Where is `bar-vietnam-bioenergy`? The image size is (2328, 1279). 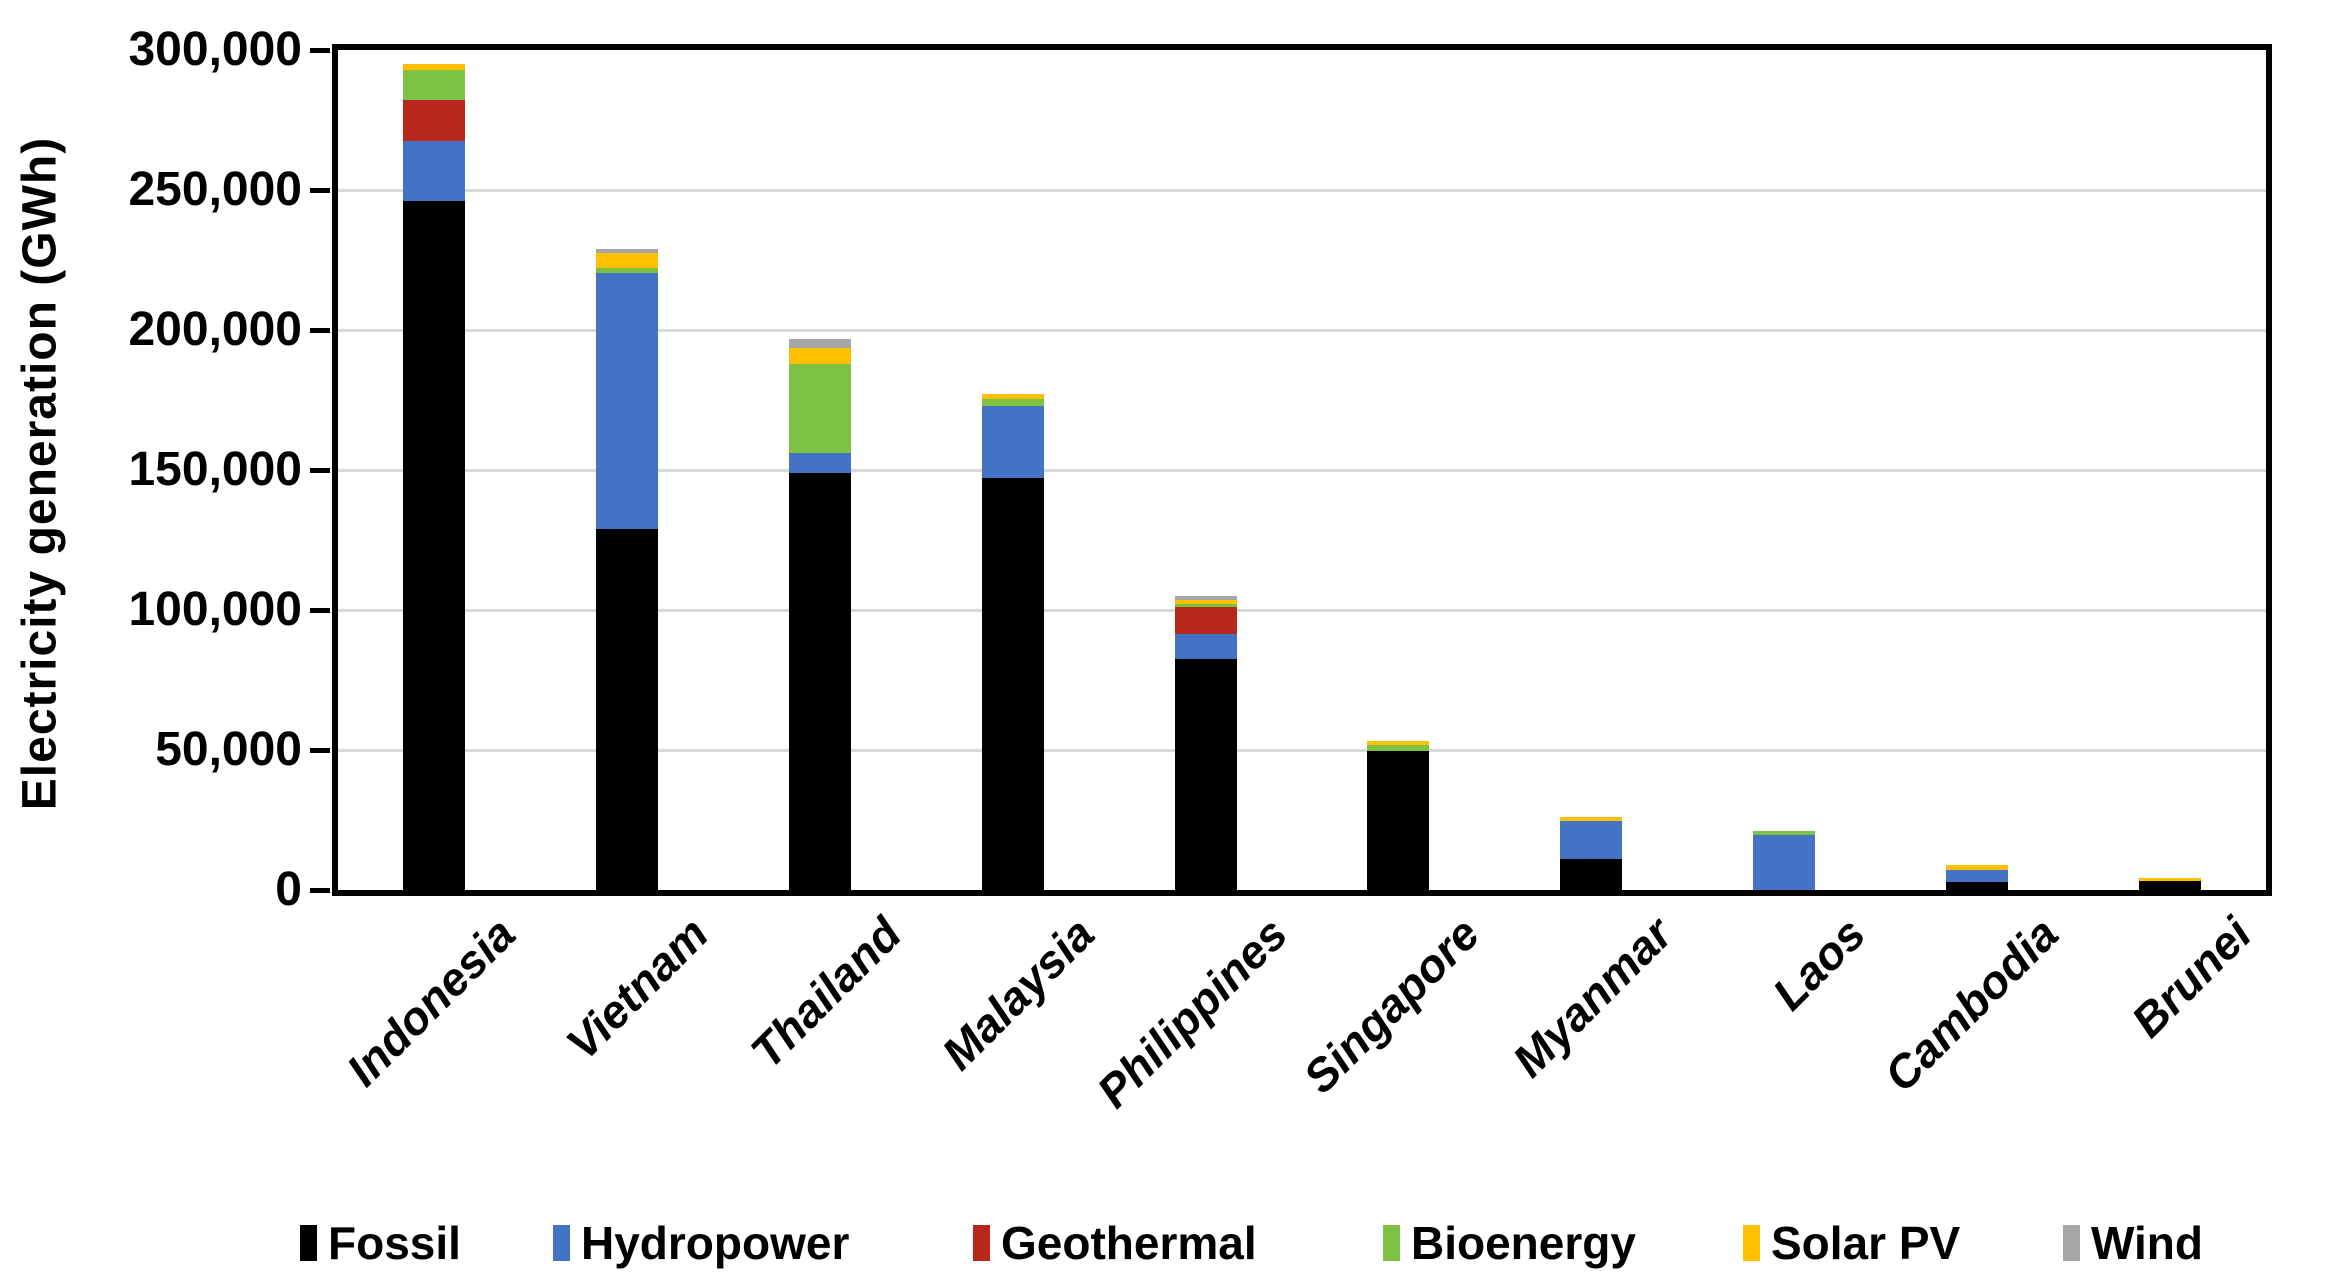
bar-vietnam-bioenergy is located at coordinates (627, 270).